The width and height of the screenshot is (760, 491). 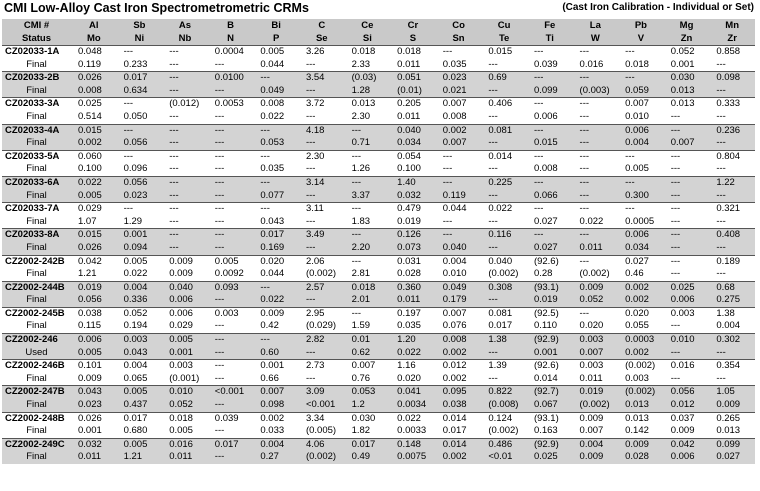 What do you see at coordinates (641, 39) in the screenshot?
I see `column-header-element: V` at bounding box center [641, 39].